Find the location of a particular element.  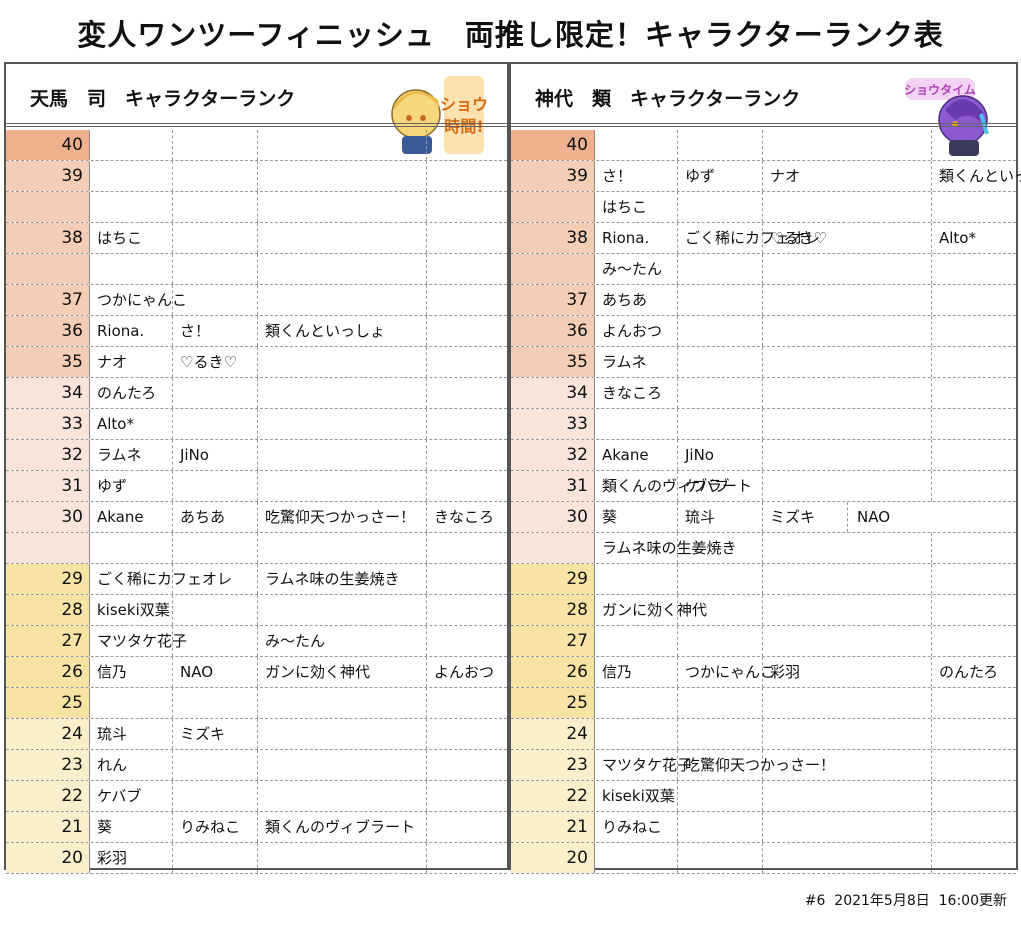

table-row: 29 ごく稀にカフェオレ ラムネ味の生姜焼き is located at coordinates (256, 579).